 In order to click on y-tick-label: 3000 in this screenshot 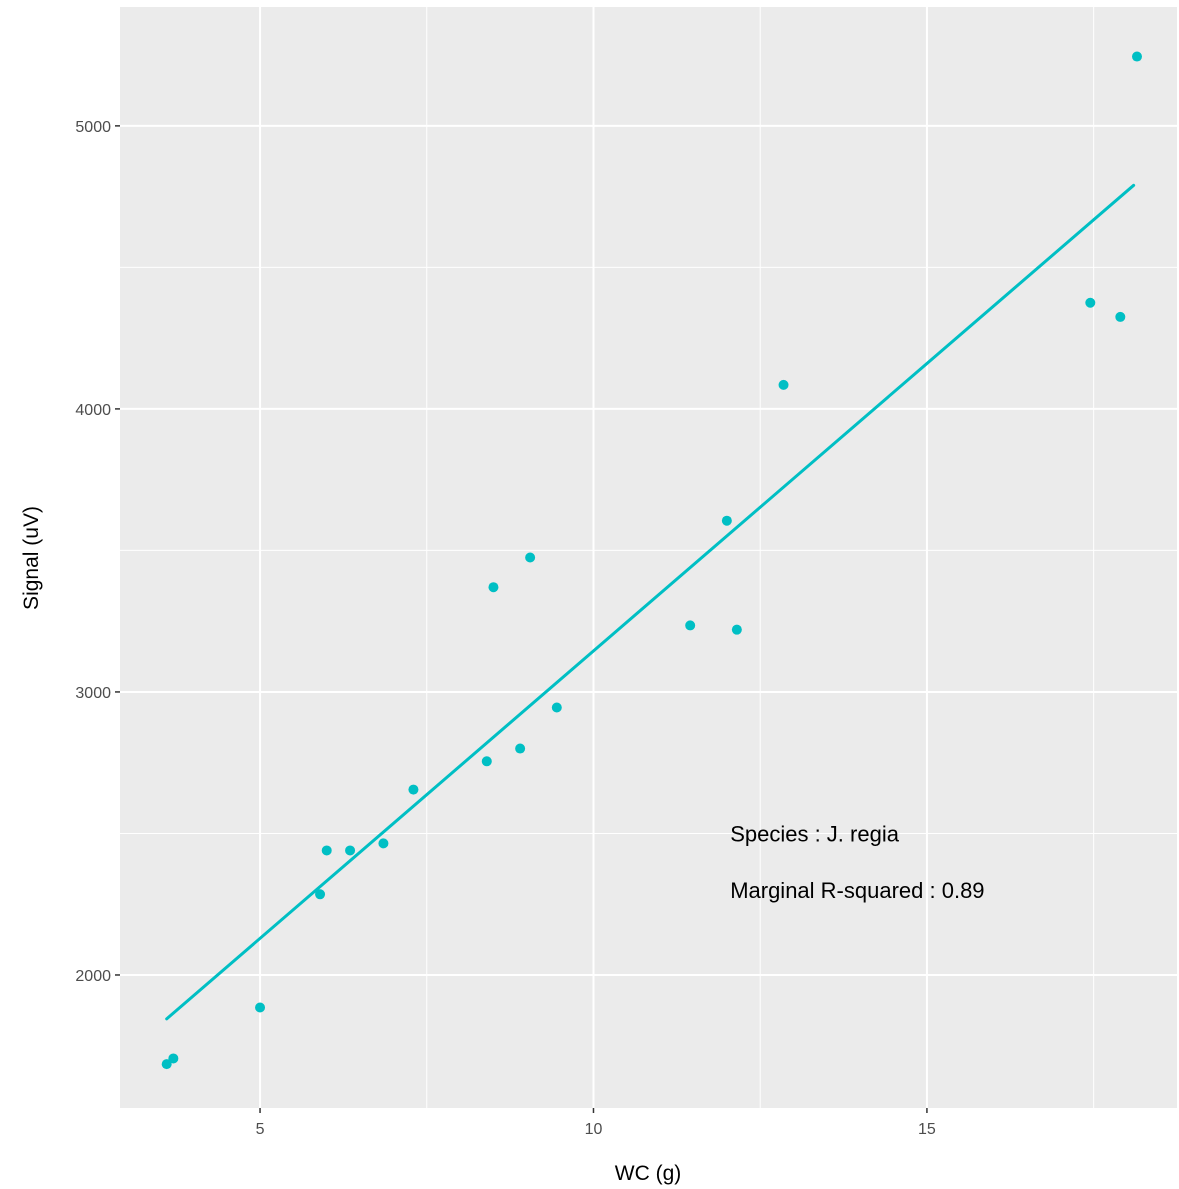, I will do `click(93, 693)`.